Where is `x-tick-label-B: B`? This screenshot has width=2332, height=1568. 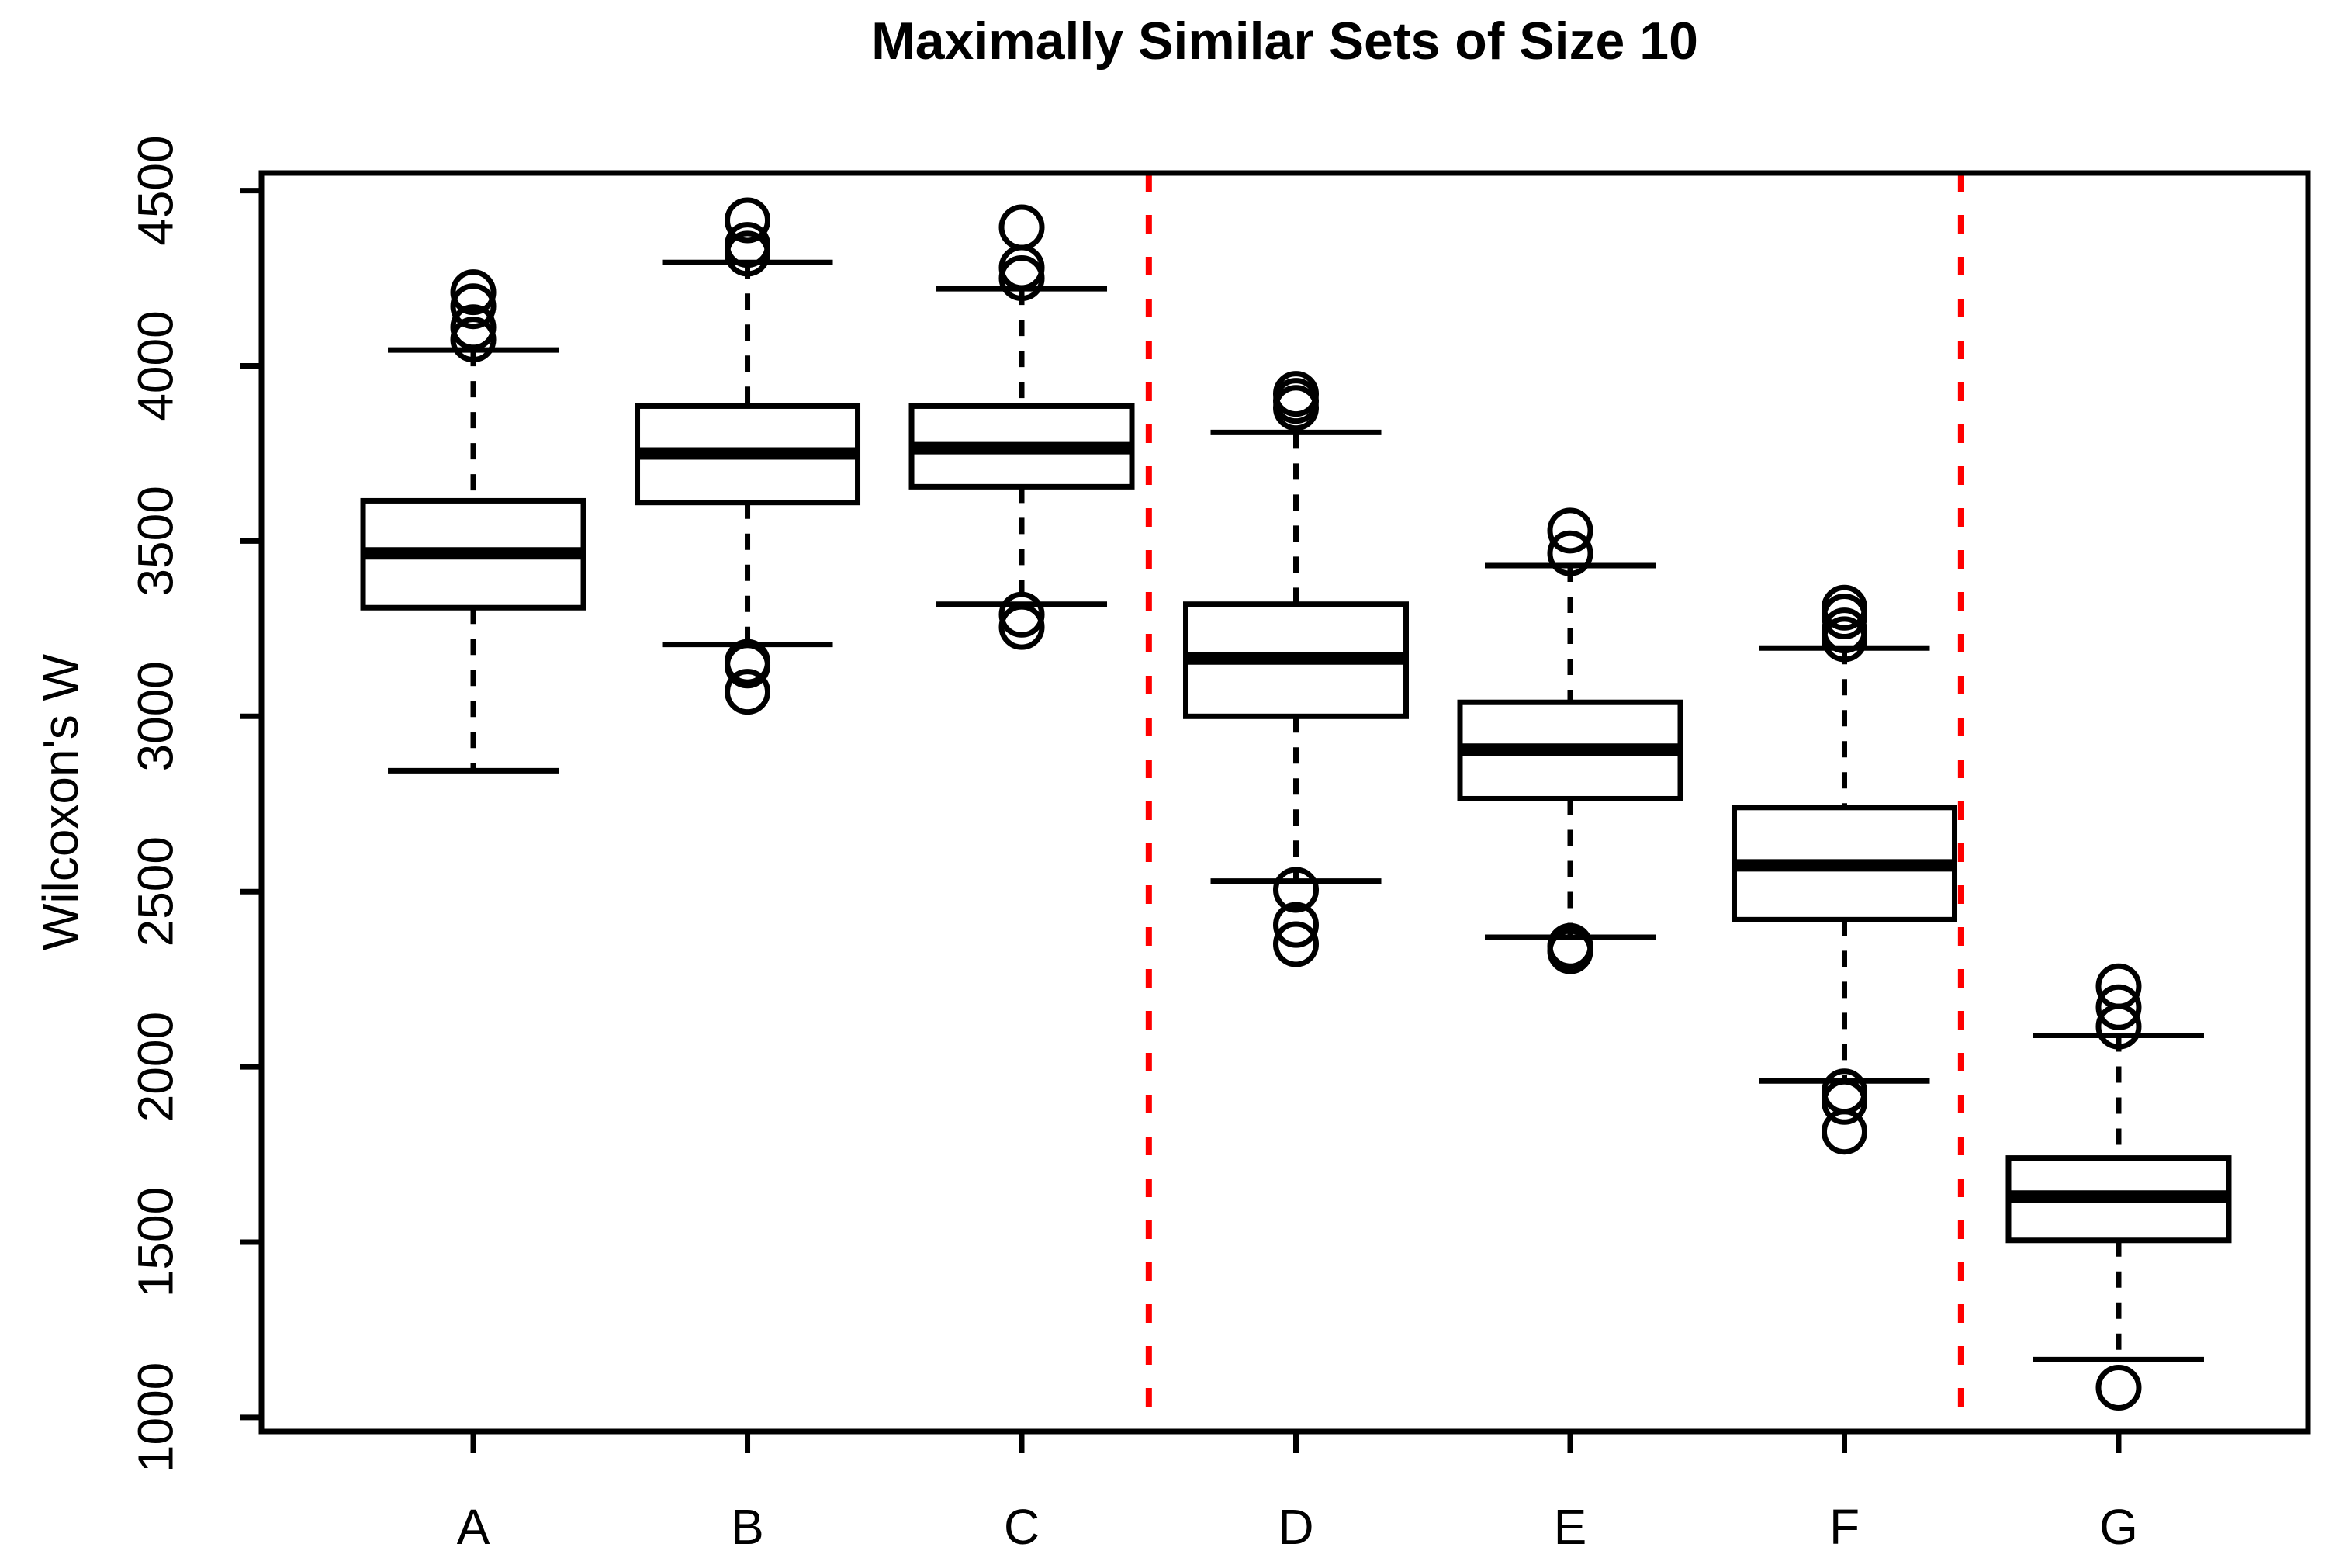 x-tick-label-B: B is located at coordinates (747, 1527).